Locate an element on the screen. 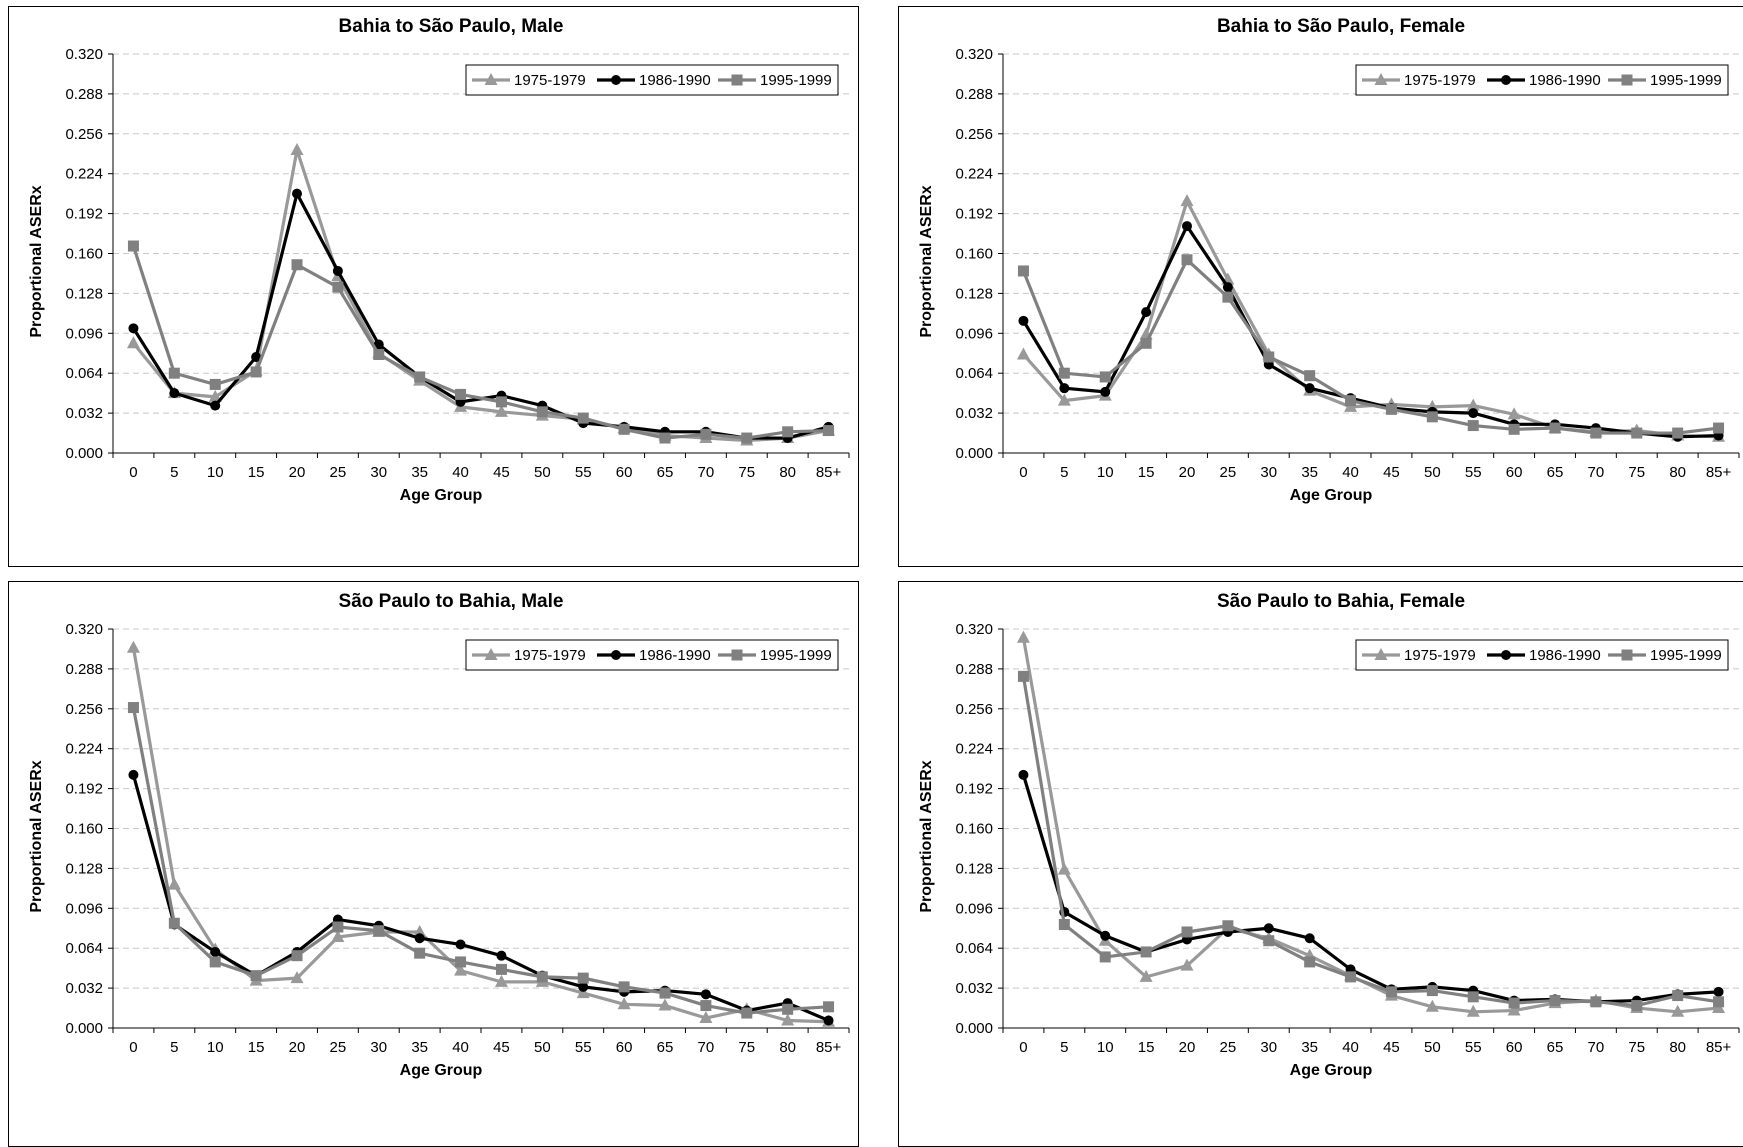 This screenshot has height=1147, width=1743. legend: 1975-1979 1986-1990 1995-1999 is located at coordinates (652, 80).